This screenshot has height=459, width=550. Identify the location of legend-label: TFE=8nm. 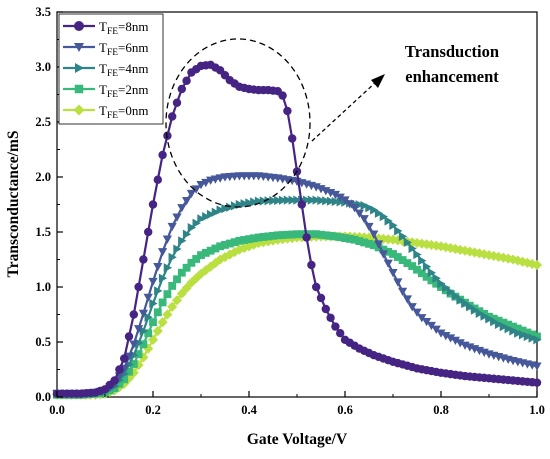
(124, 28).